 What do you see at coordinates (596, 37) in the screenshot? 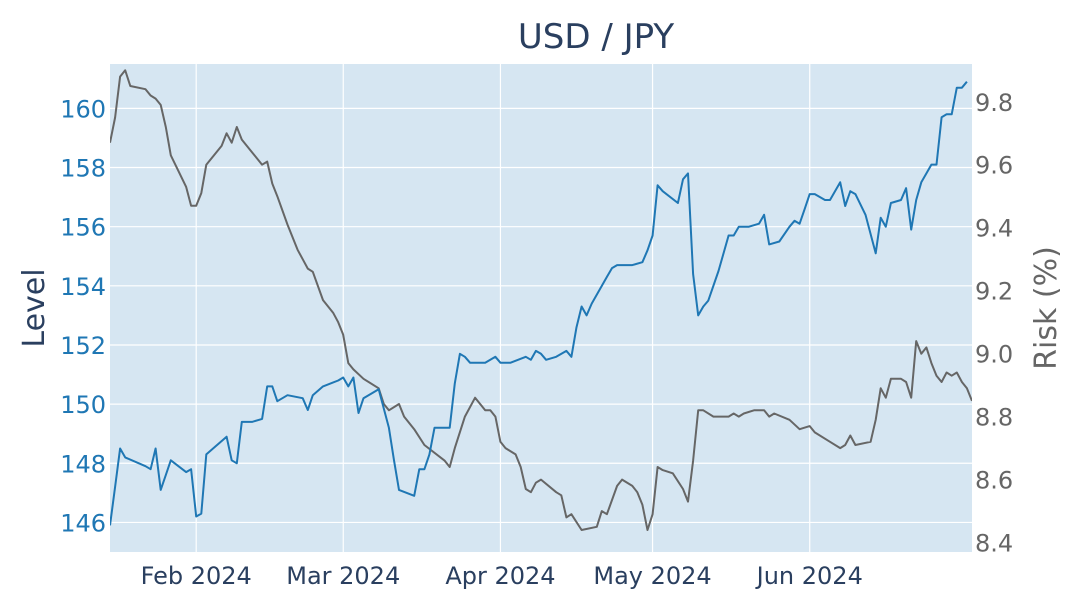
I see `chart-title: USD / JPY` at bounding box center [596, 37].